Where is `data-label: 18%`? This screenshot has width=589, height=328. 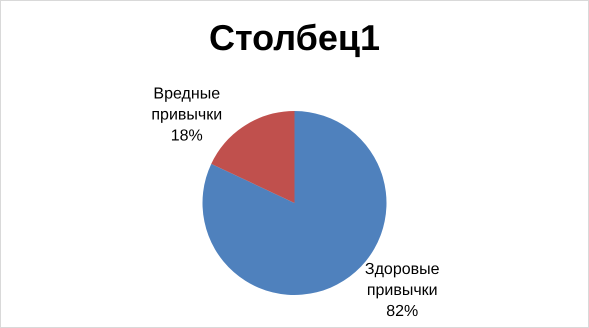 data-label: 18% is located at coordinates (186, 136).